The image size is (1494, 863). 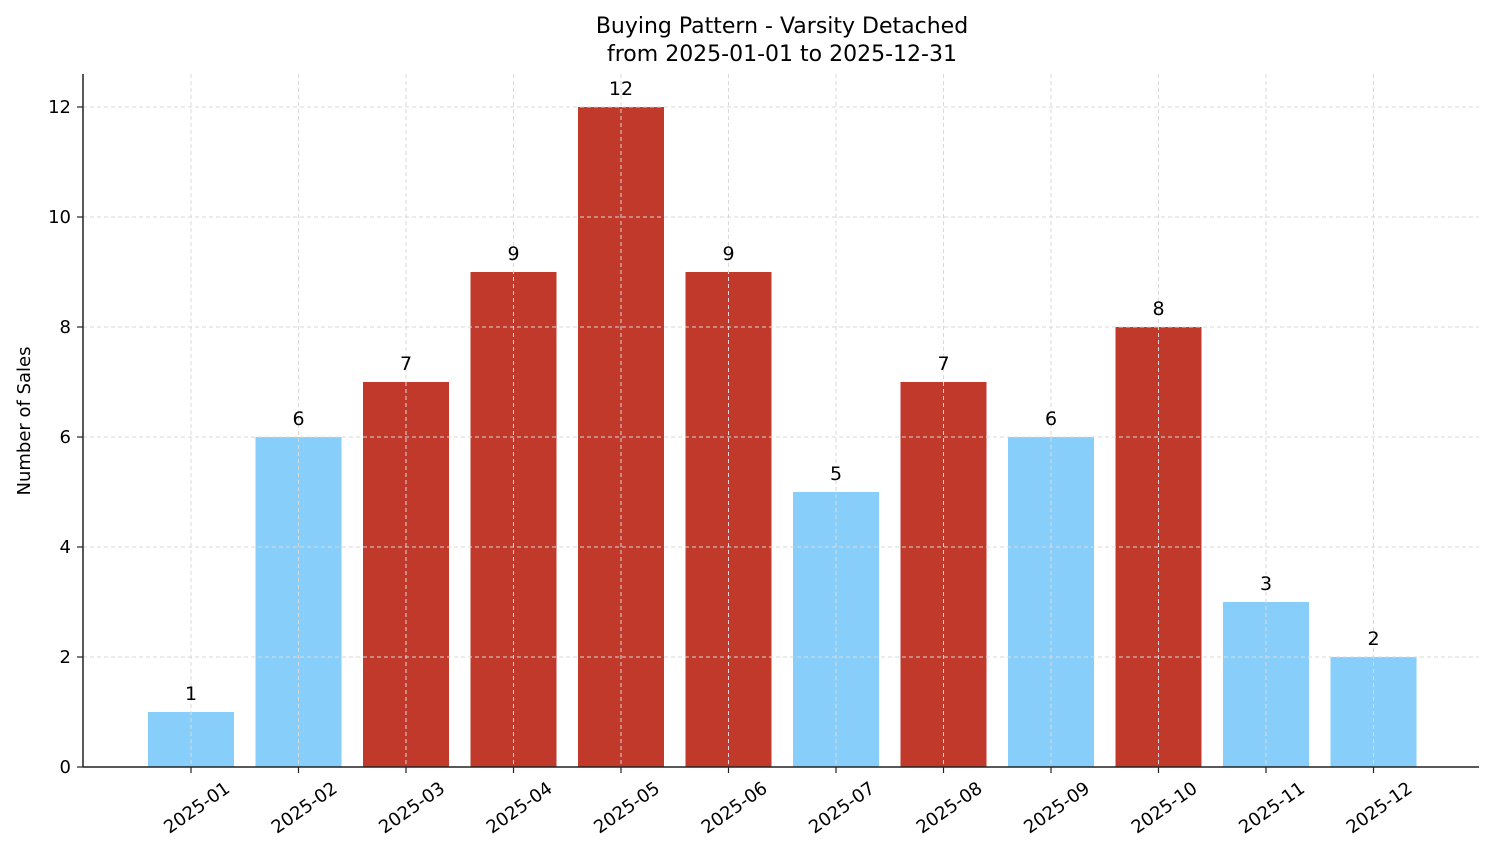 What do you see at coordinates (1373, 639) in the screenshot?
I see `bar-value-label: 2` at bounding box center [1373, 639].